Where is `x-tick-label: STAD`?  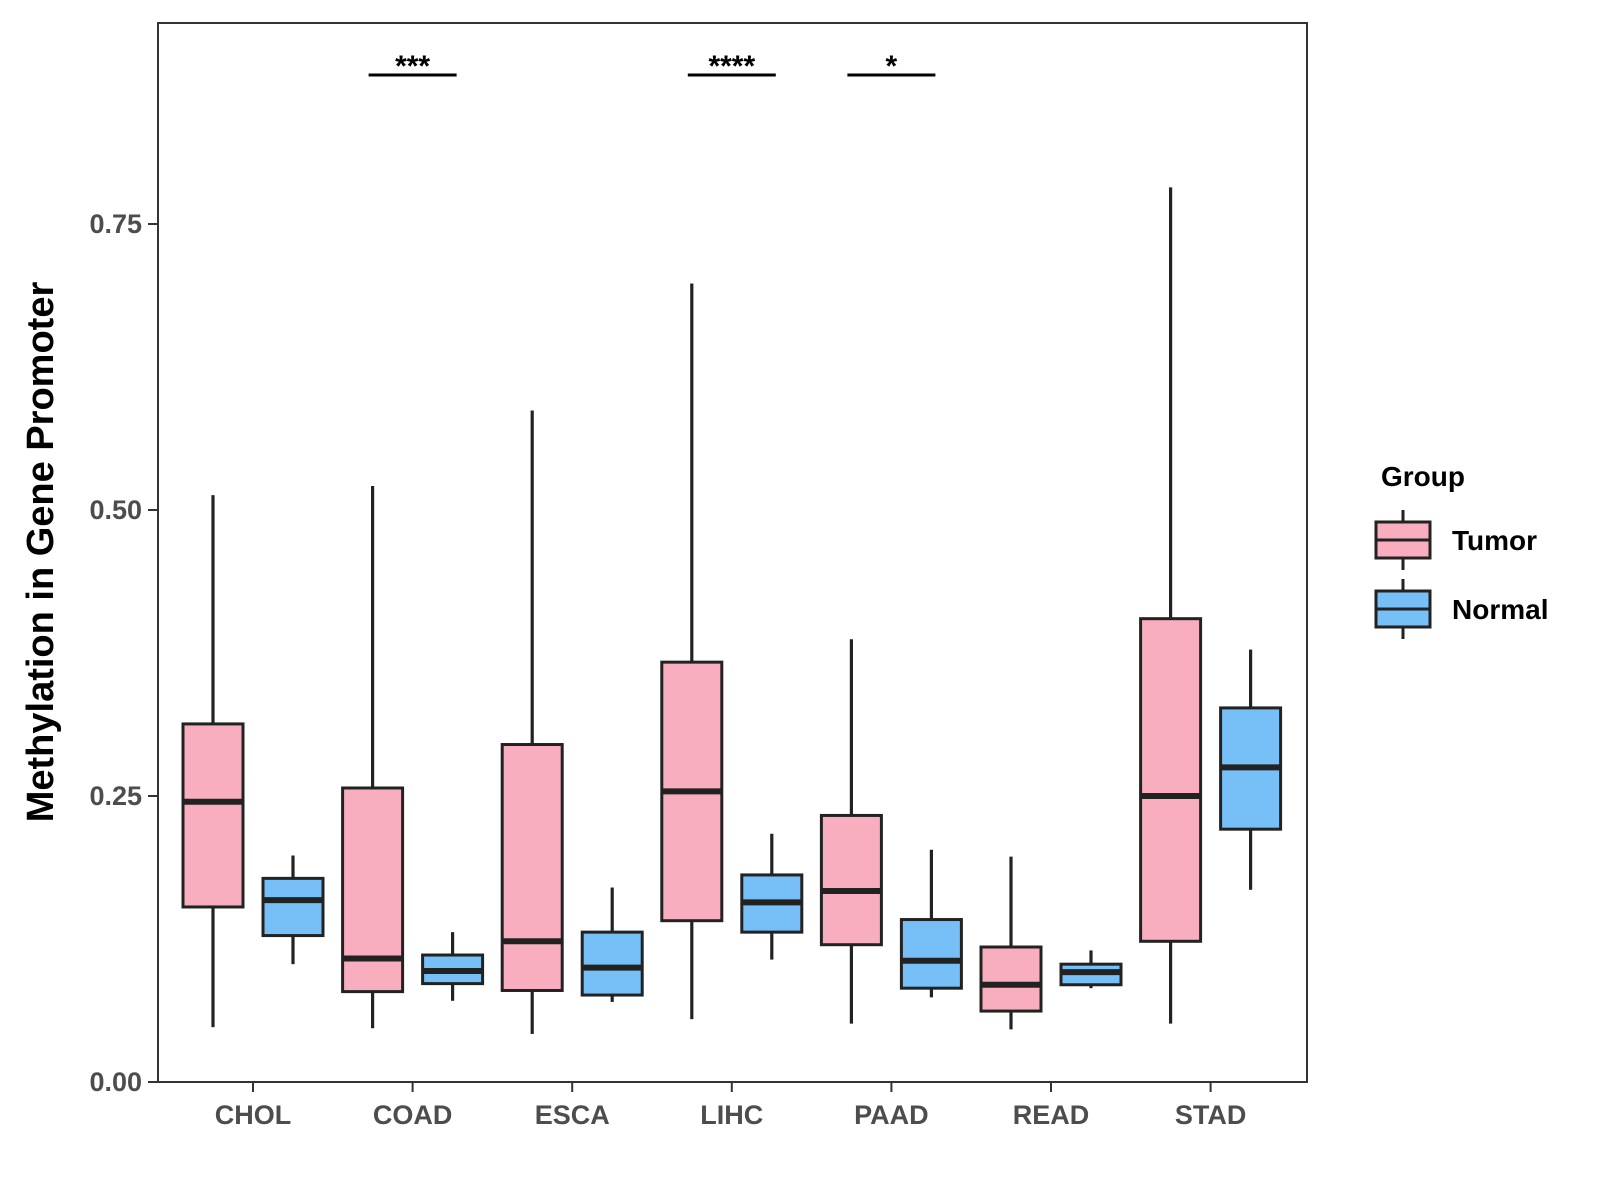 x-tick-label: STAD is located at coordinates (1211, 1115).